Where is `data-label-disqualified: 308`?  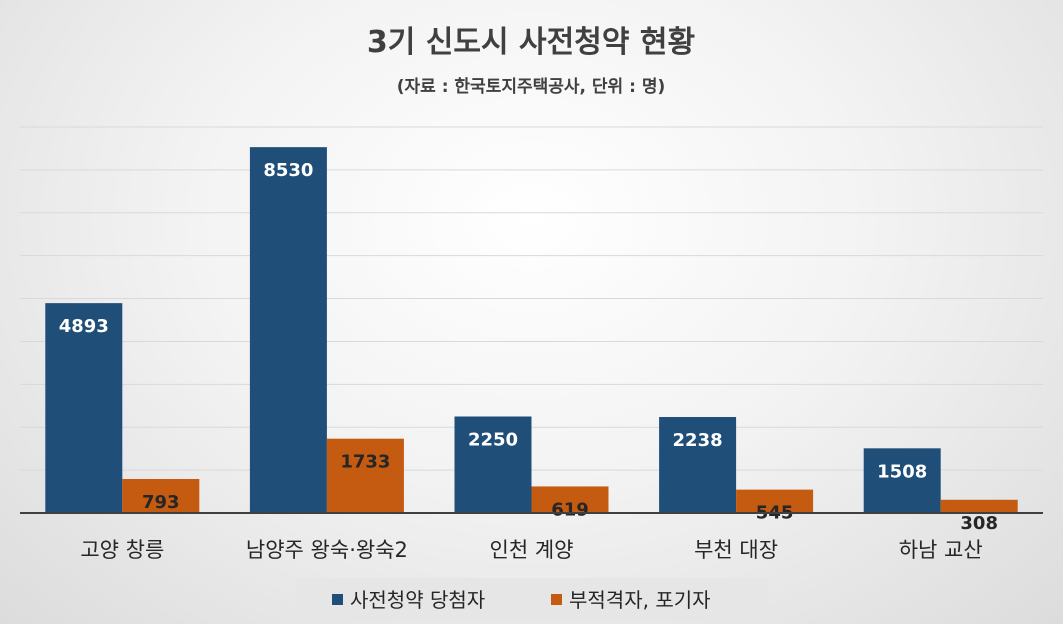 data-label-disqualified: 308 is located at coordinates (979, 523).